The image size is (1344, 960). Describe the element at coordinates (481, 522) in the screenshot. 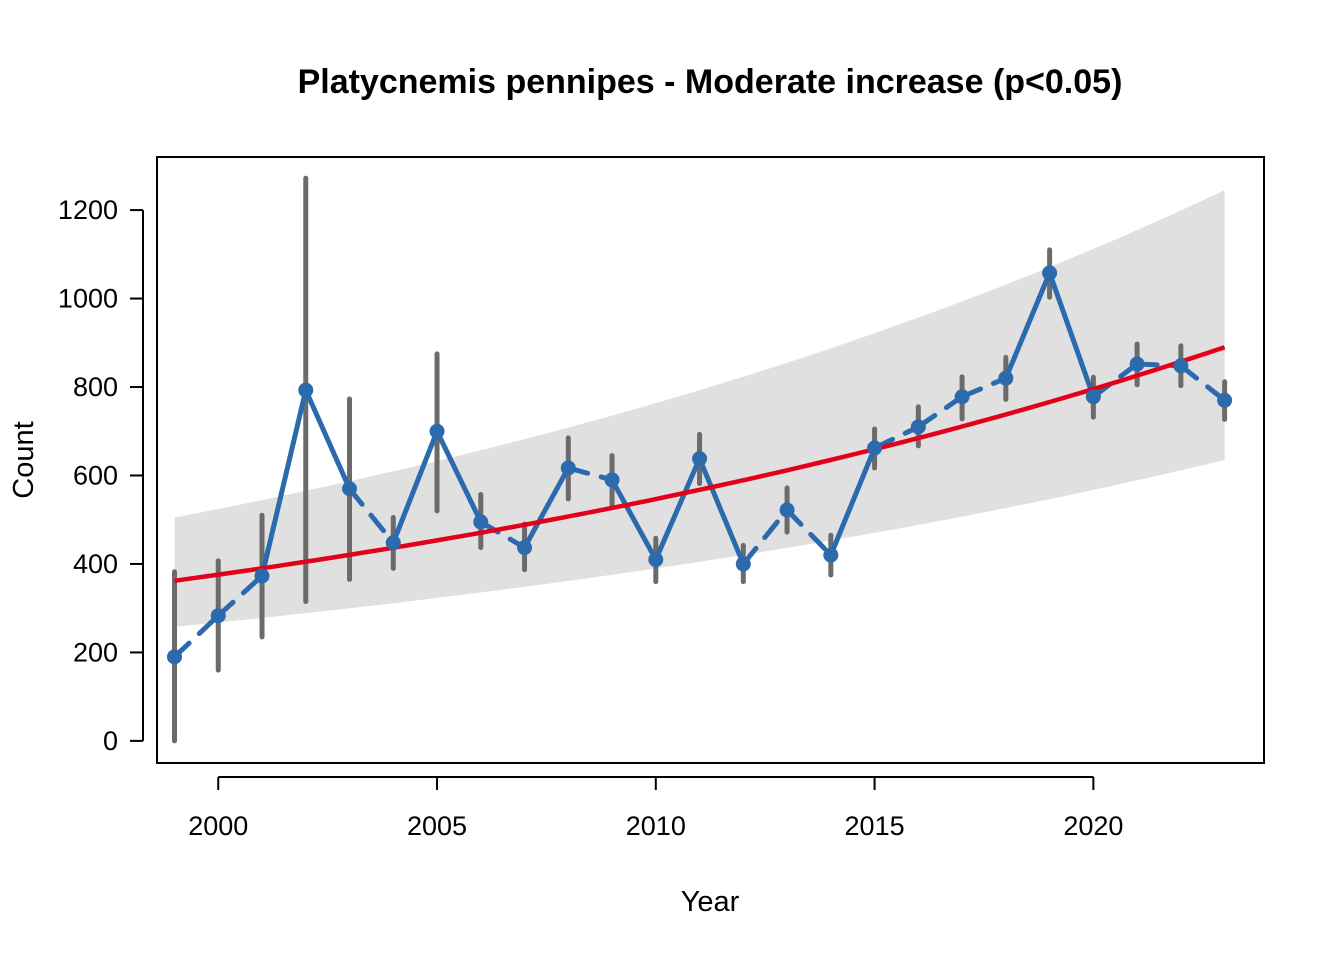

I see `data-point-2006` at that location.